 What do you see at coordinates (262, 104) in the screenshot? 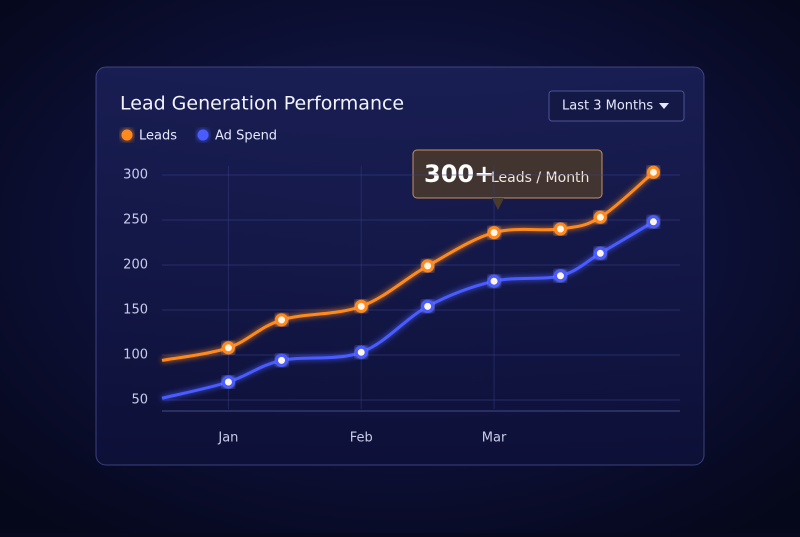
I see `chart-title: Lead Generation Performance` at bounding box center [262, 104].